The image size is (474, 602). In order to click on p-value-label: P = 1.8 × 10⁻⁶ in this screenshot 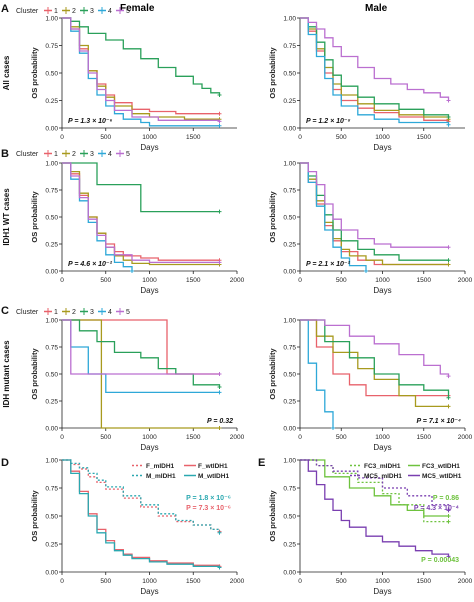, I will do `click(208, 498)`.